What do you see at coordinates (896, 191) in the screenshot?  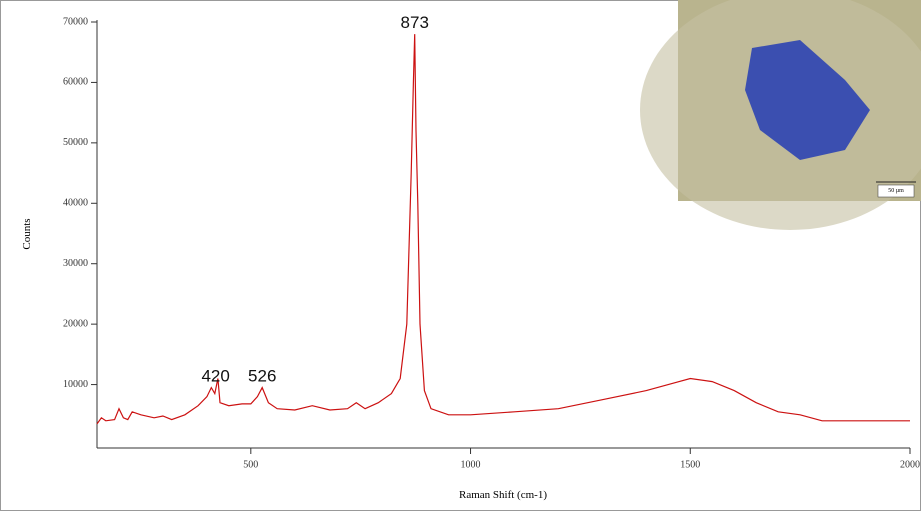 I see `scale-bar-label: 50 µm` at bounding box center [896, 191].